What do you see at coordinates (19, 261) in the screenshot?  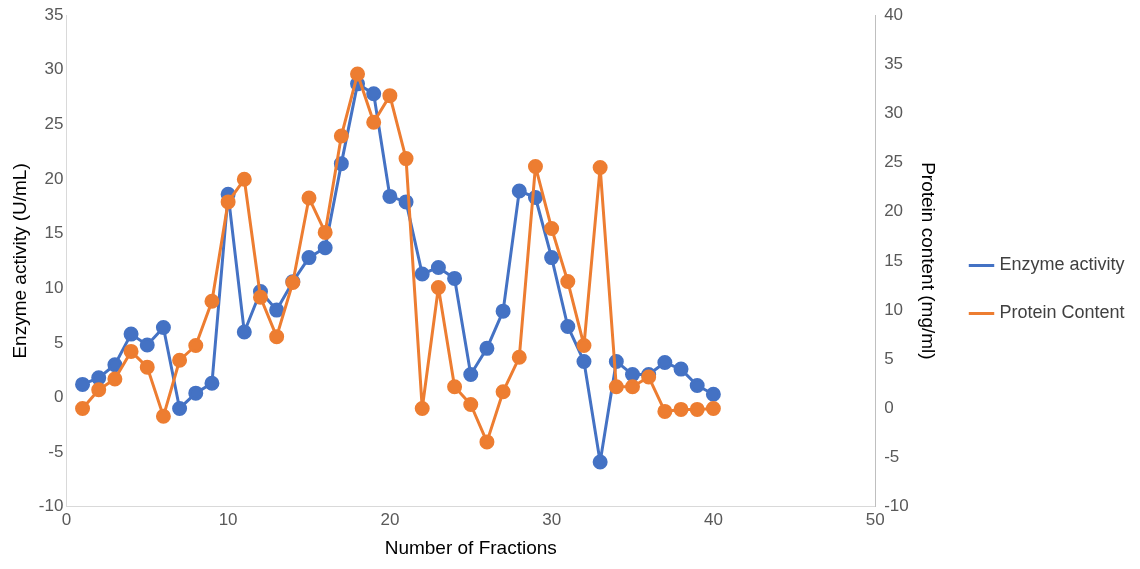 I see `y-axis-title: Enzyme activity (U/mL)` at bounding box center [19, 261].